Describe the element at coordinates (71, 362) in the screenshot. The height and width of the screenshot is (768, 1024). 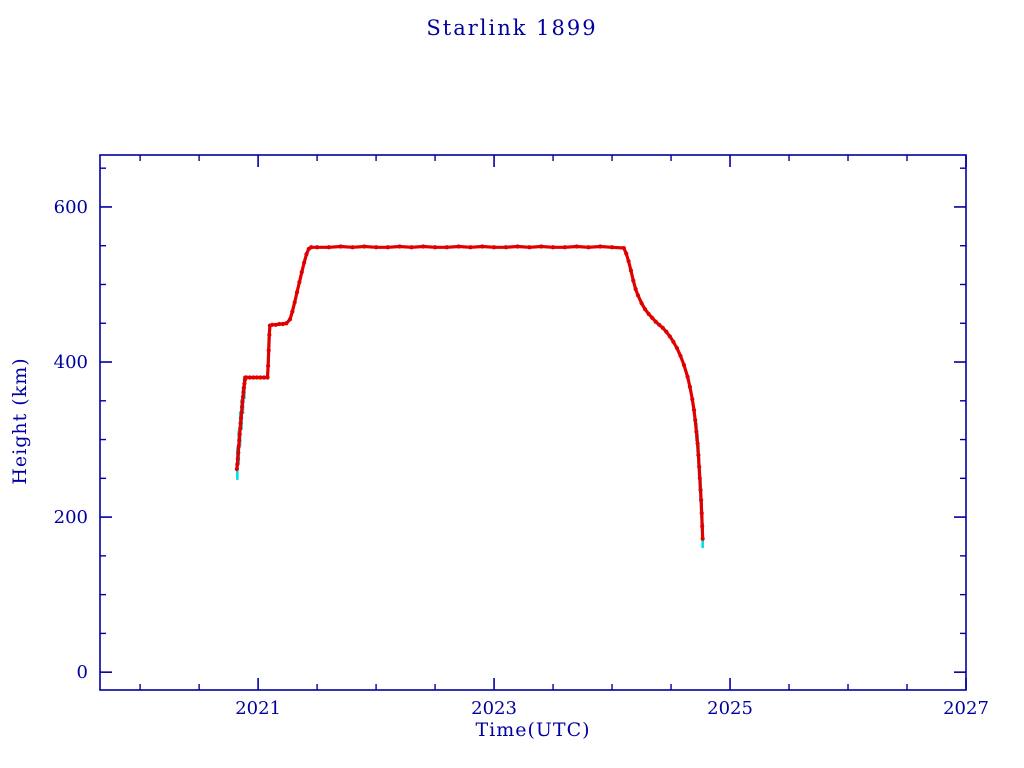
I see `svg-text: 400` at that location.